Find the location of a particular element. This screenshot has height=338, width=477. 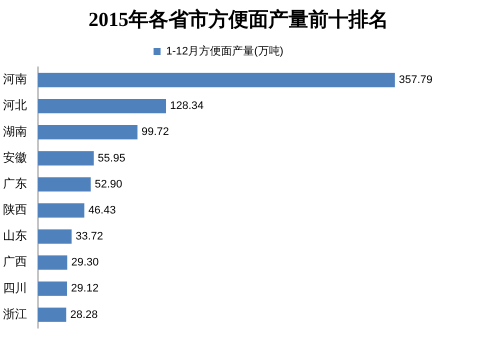

legend-label: 1-12月方便面产量(万吨) is located at coordinates (225, 51).